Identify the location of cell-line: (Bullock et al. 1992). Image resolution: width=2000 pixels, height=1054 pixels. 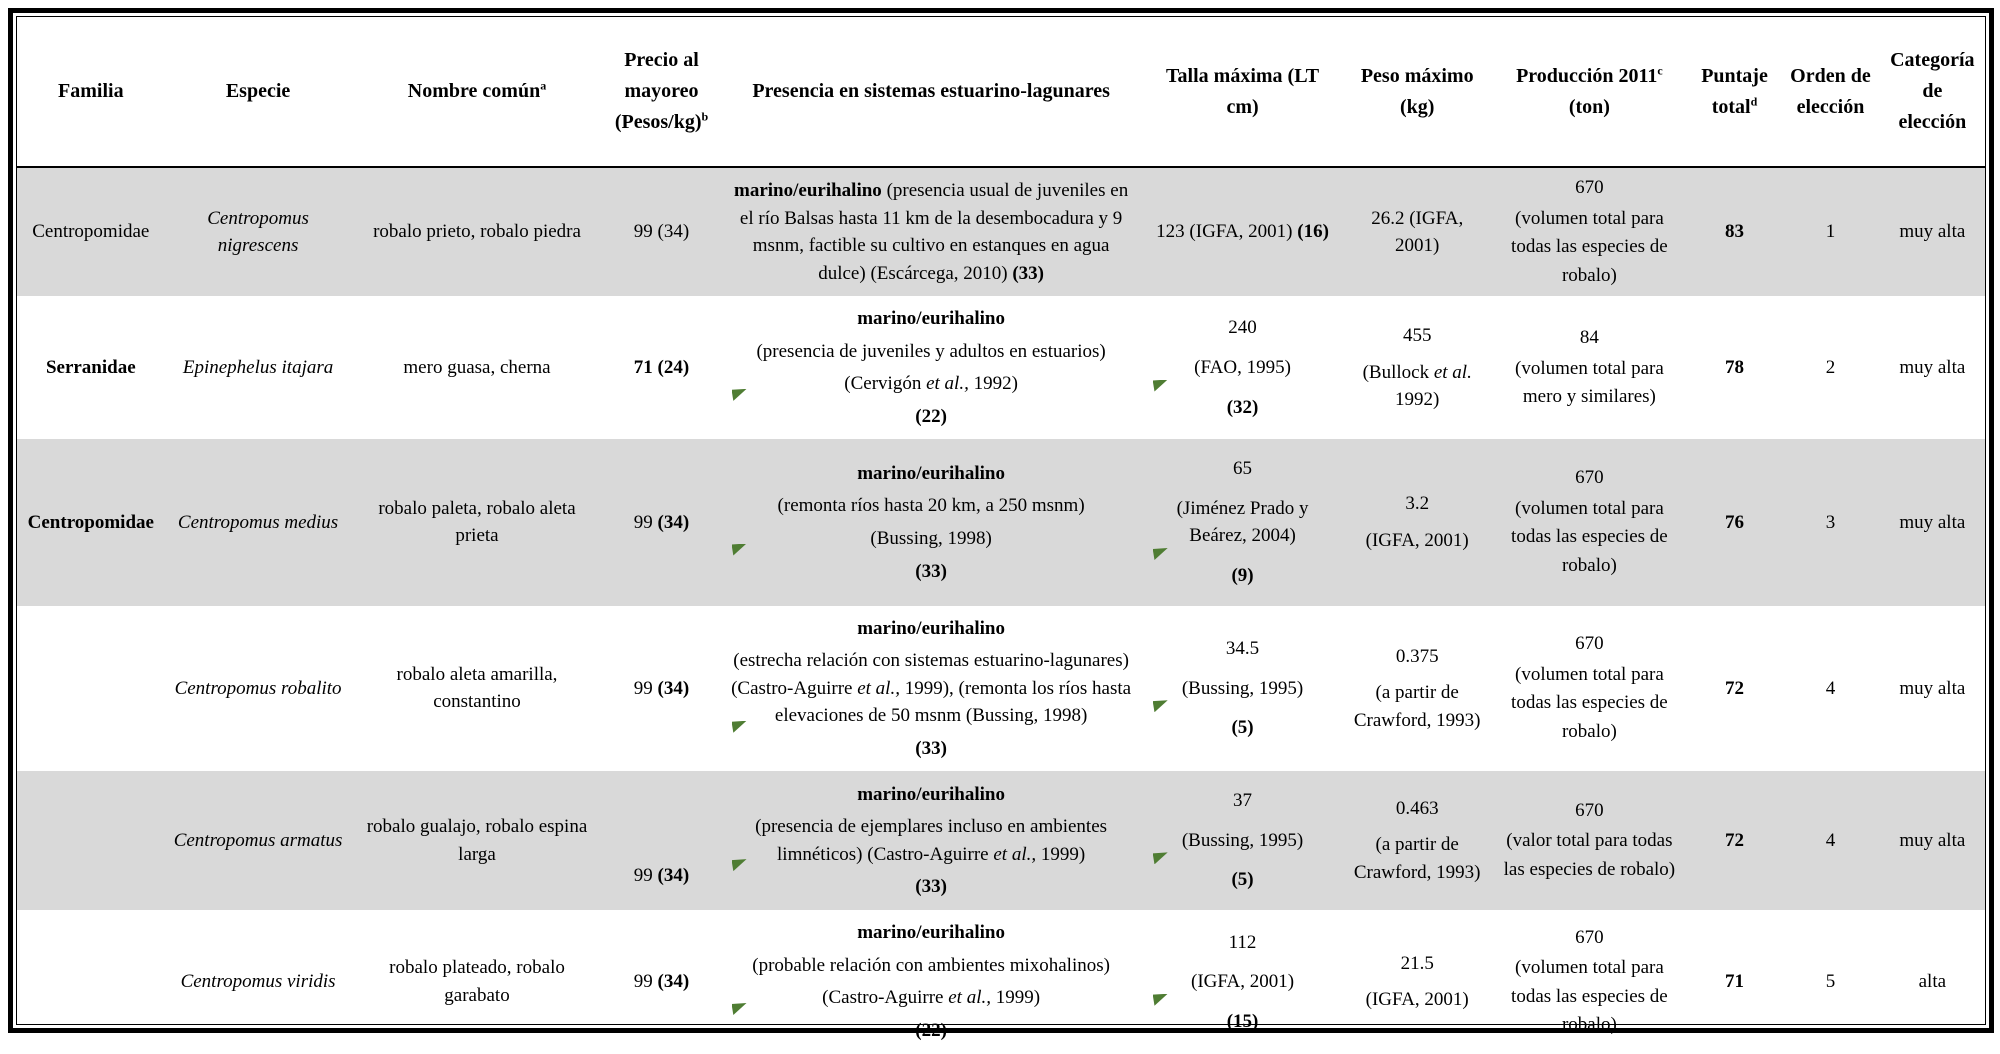
(1417, 386).